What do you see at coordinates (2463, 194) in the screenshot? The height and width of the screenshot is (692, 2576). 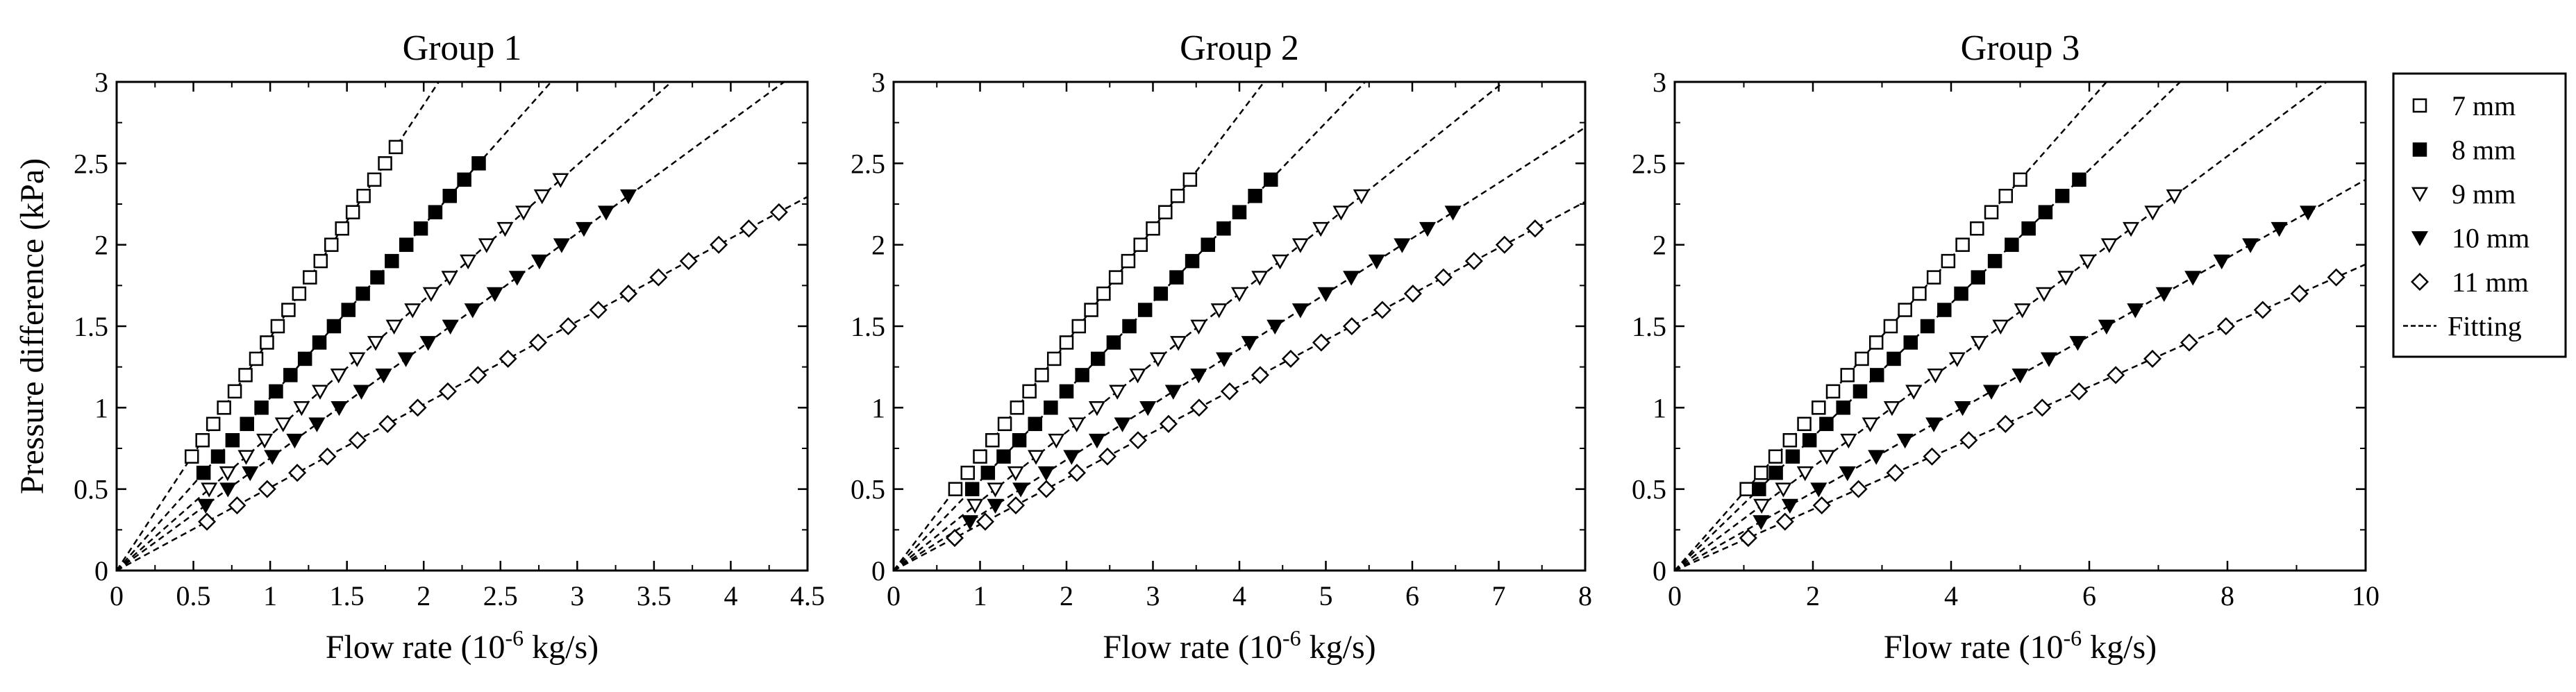 I see `legend-item: 9 mm` at bounding box center [2463, 194].